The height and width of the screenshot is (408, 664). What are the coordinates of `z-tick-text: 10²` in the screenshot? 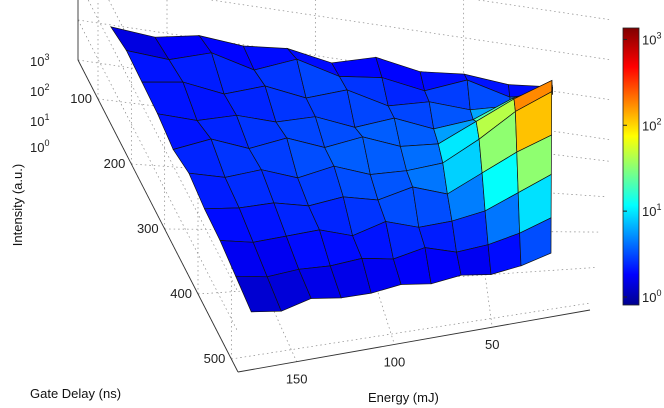 It's located at (39, 90).